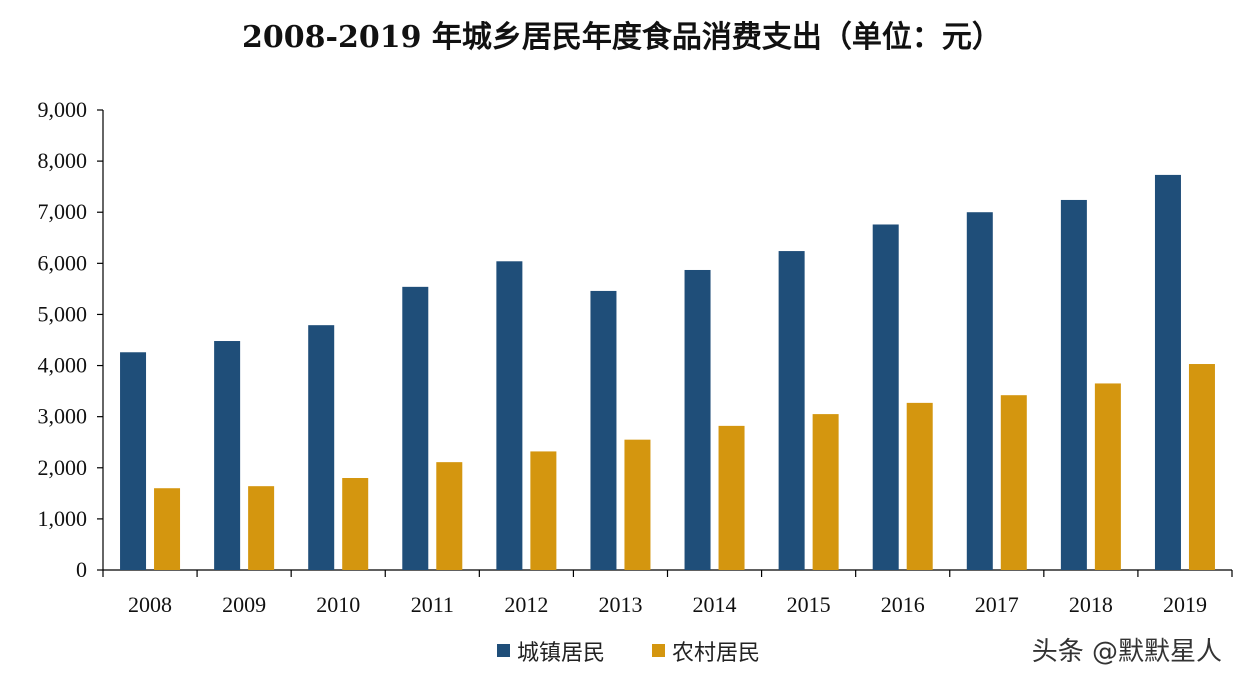 This screenshot has height=676, width=1244. Describe the element at coordinates (63, 518) in the screenshot. I see `y-tick-label: 1,000` at that location.